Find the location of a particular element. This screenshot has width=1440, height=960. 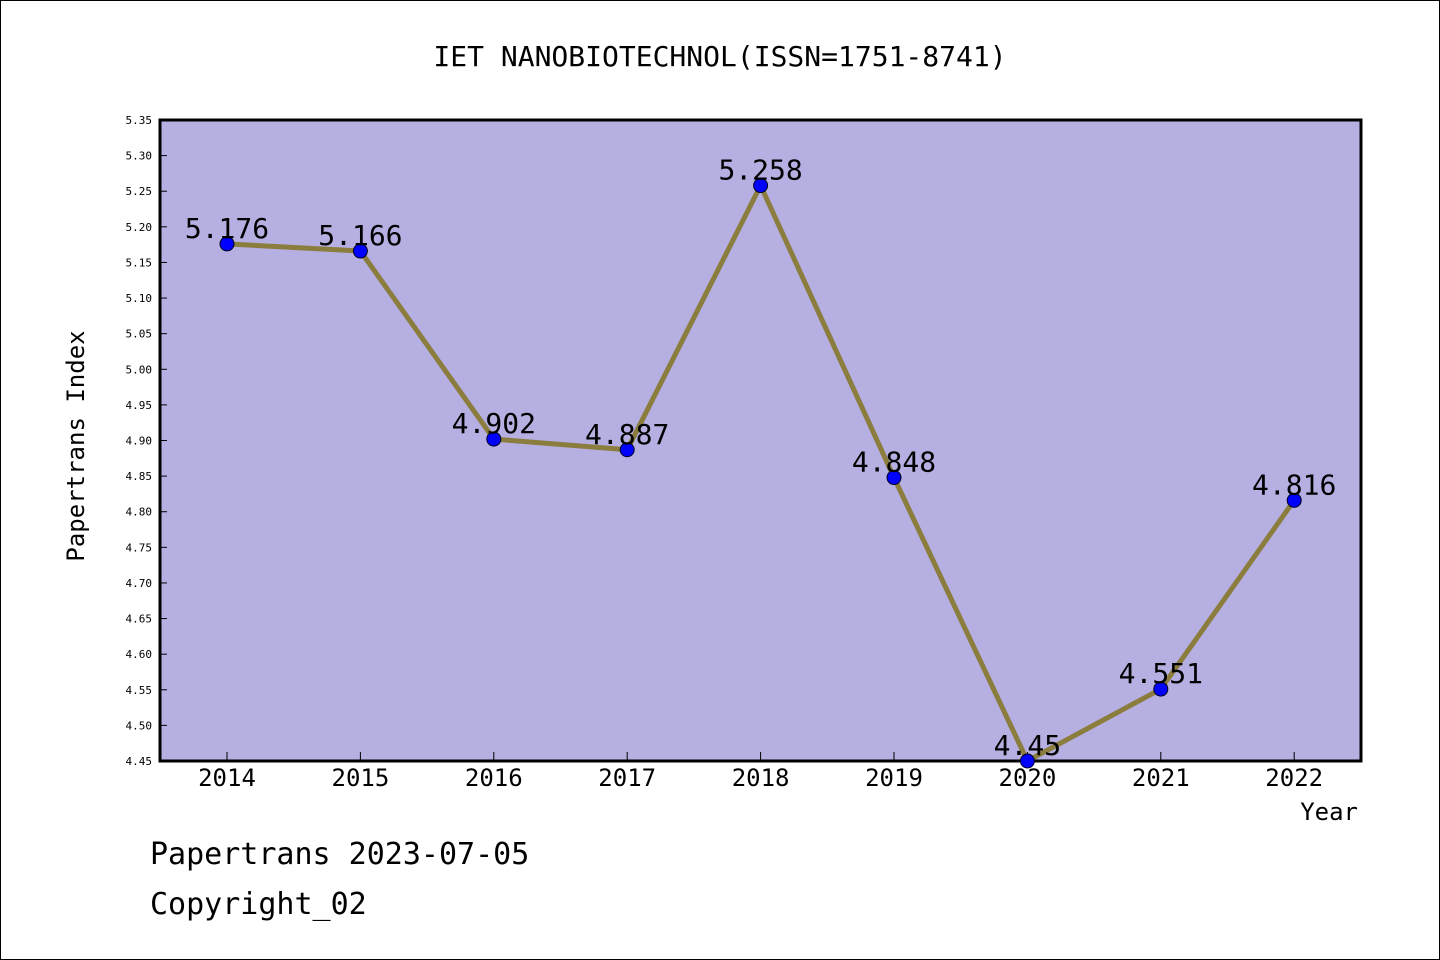

data-label: 4.902 is located at coordinates (494, 423).